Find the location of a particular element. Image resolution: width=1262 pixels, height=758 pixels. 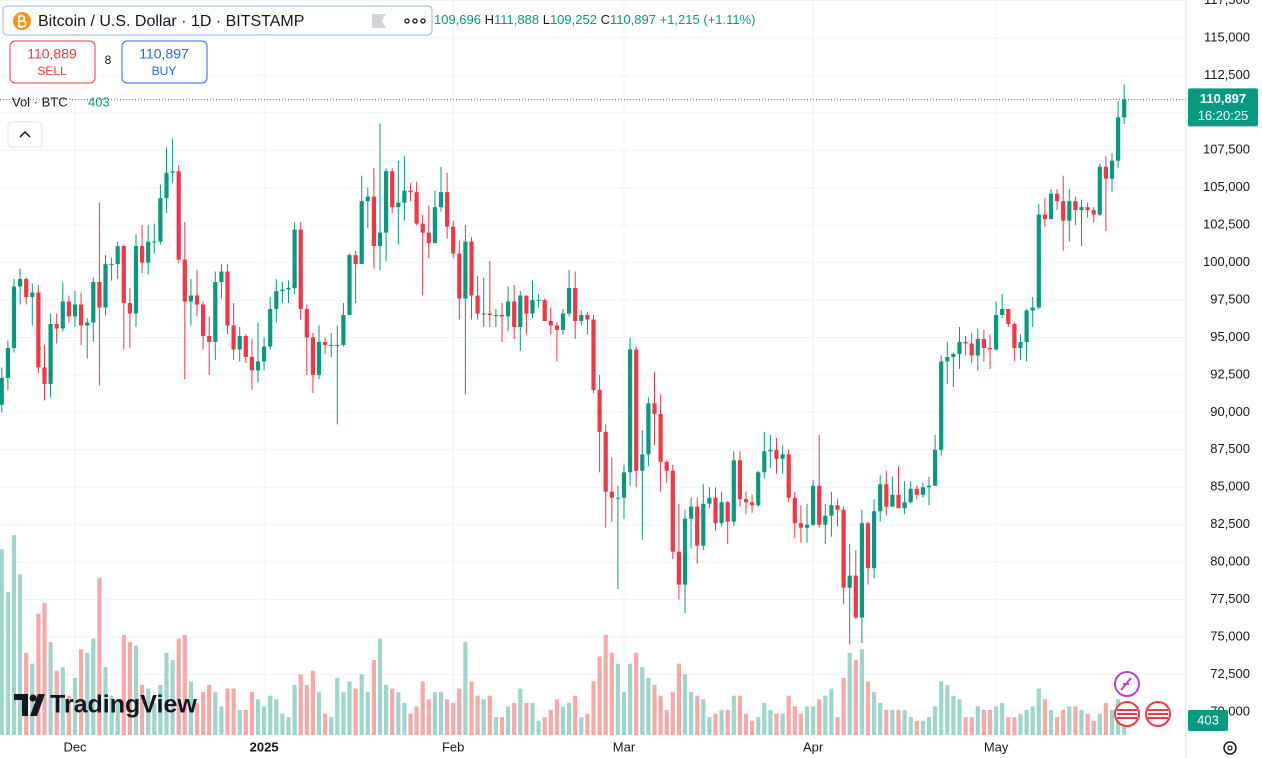

x-tick-label: Feb is located at coordinates (453, 746).